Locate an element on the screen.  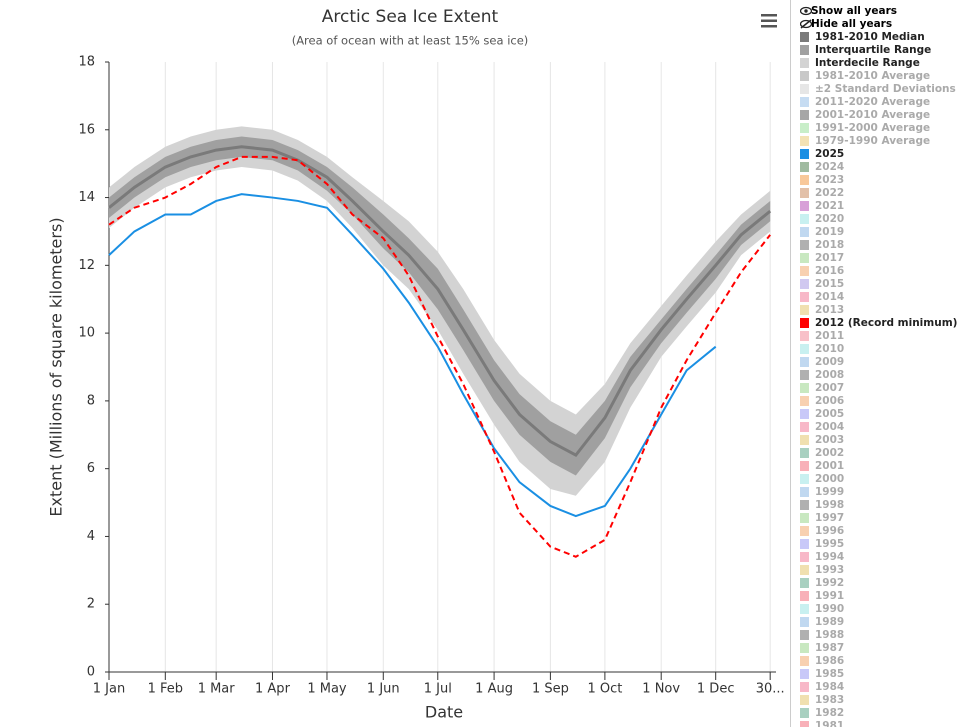
legend-label: 2010 is located at coordinates (830, 349).